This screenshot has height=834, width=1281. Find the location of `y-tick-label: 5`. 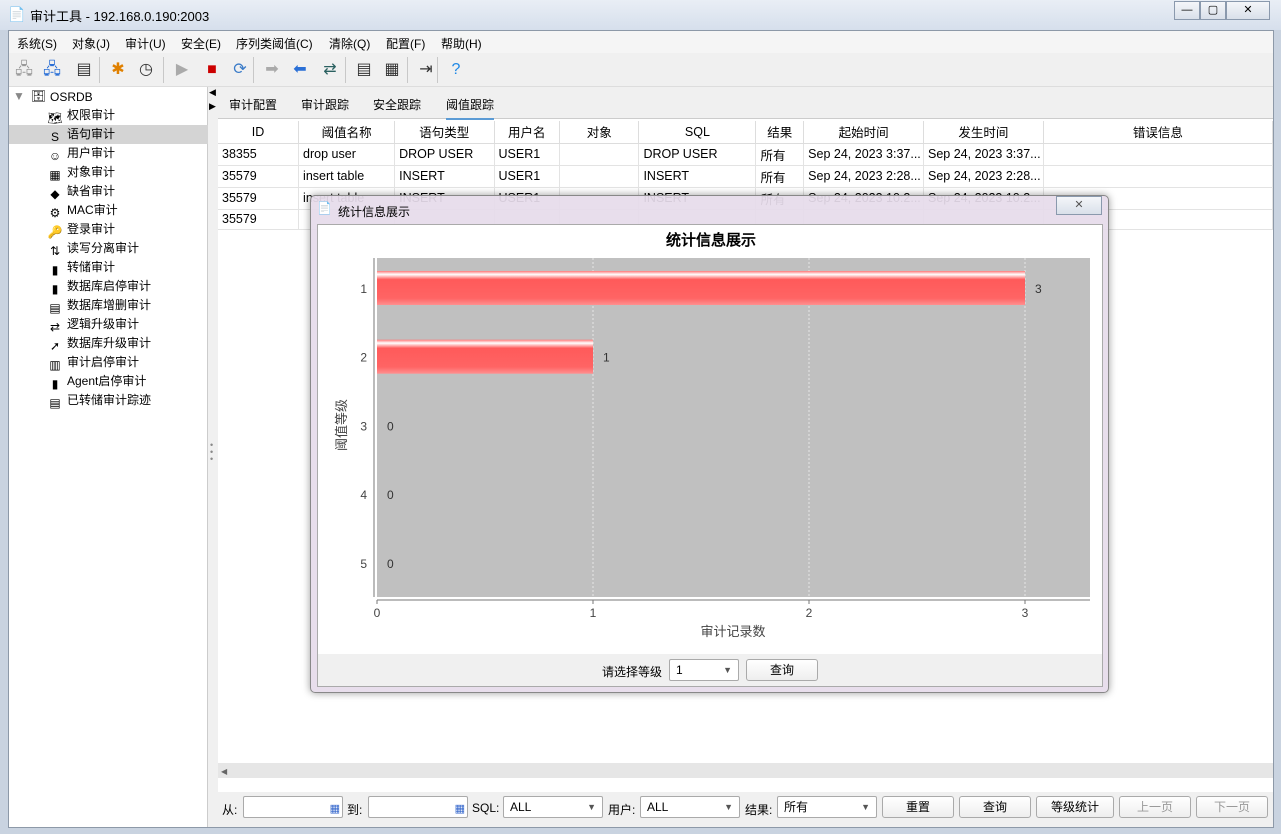

y-tick-label: 5 is located at coordinates (363, 564).